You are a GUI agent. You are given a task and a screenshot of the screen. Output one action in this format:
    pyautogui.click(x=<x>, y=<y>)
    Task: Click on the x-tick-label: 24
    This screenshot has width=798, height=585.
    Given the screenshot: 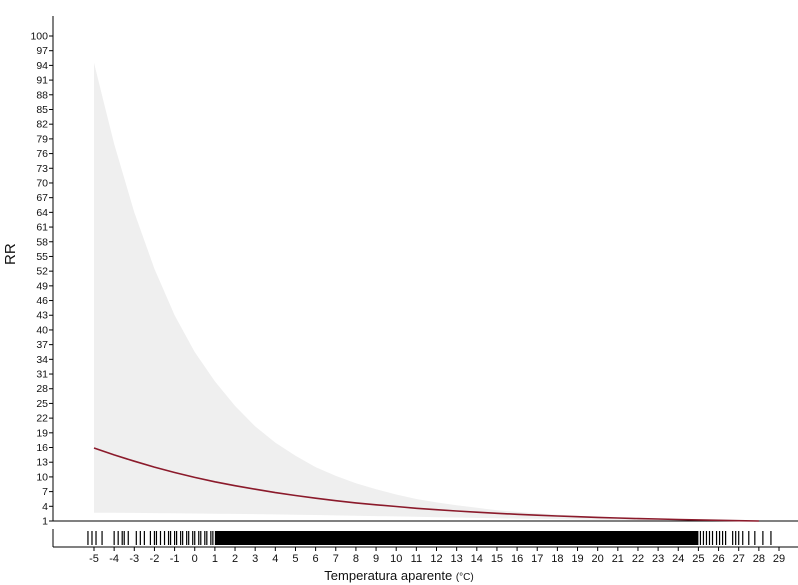 What is the action you would take?
    pyautogui.click(x=678, y=559)
    